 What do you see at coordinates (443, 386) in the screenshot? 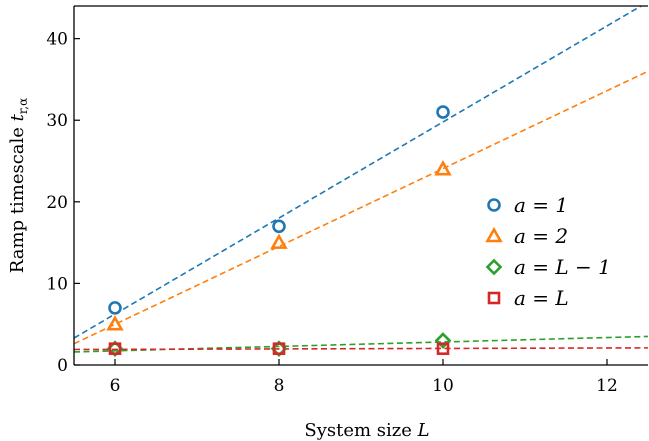
I see `x-tick-label: 10` at bounding box center [443, 386].